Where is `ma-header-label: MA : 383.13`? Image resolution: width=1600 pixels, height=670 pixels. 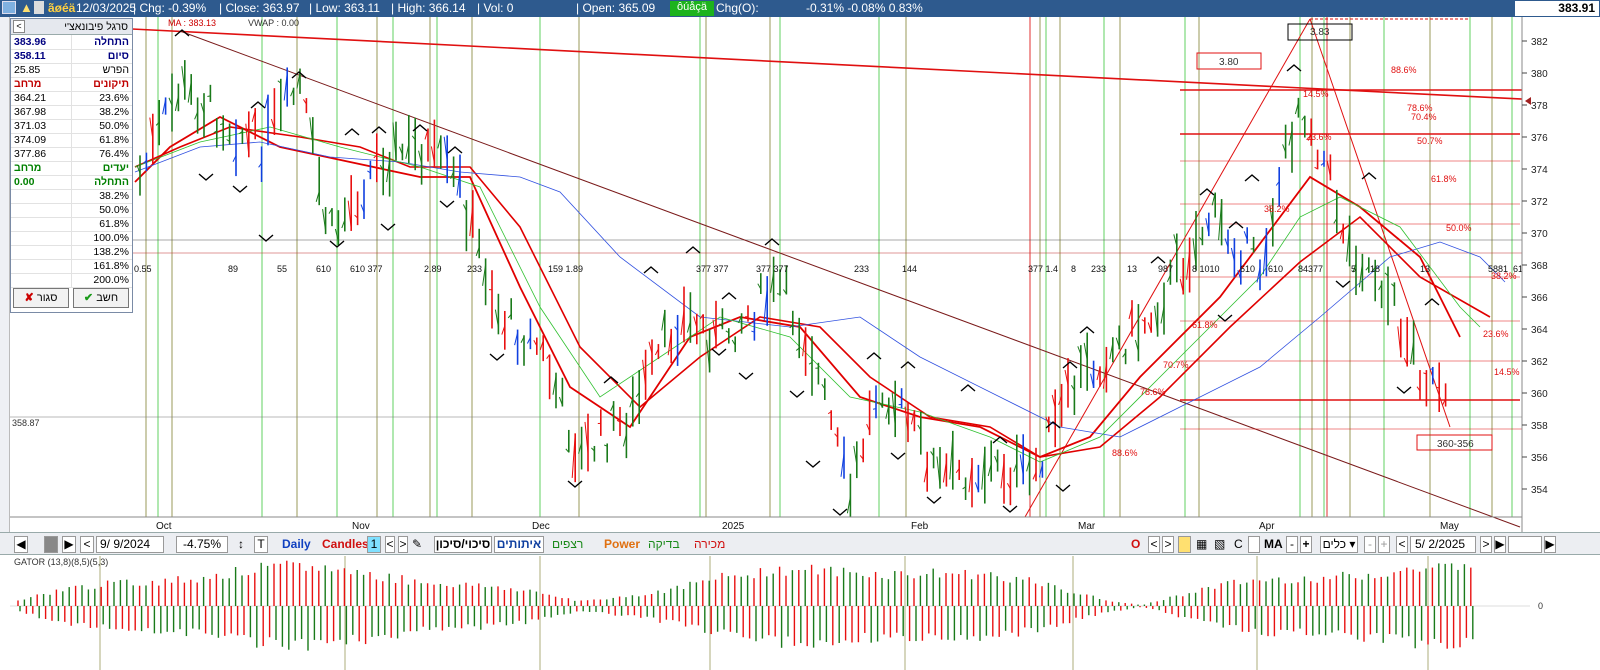 ma-header-label: MA : 383.13 is located at coordinates (192, 23).